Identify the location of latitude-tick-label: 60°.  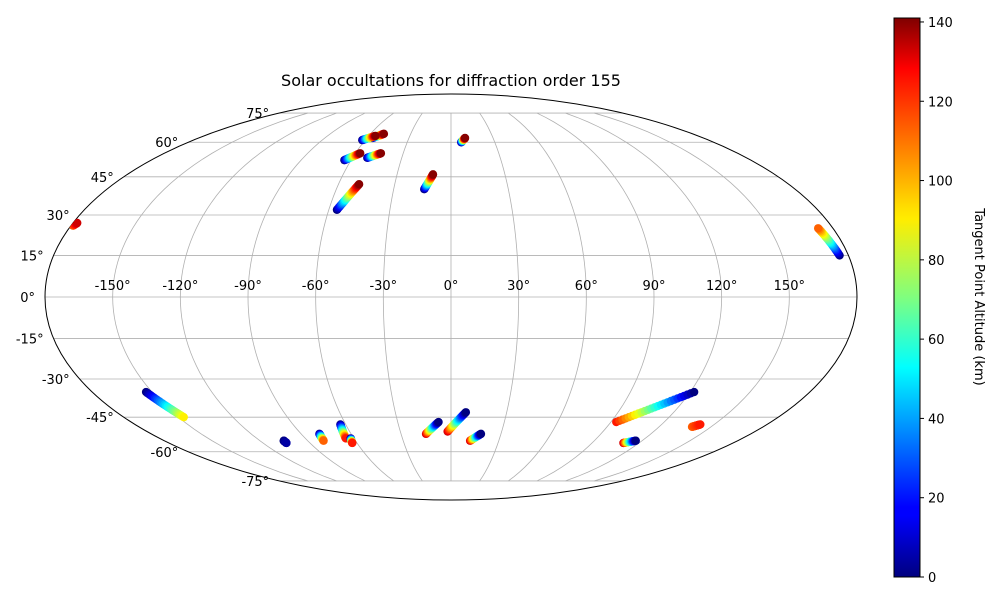
(166, 143).